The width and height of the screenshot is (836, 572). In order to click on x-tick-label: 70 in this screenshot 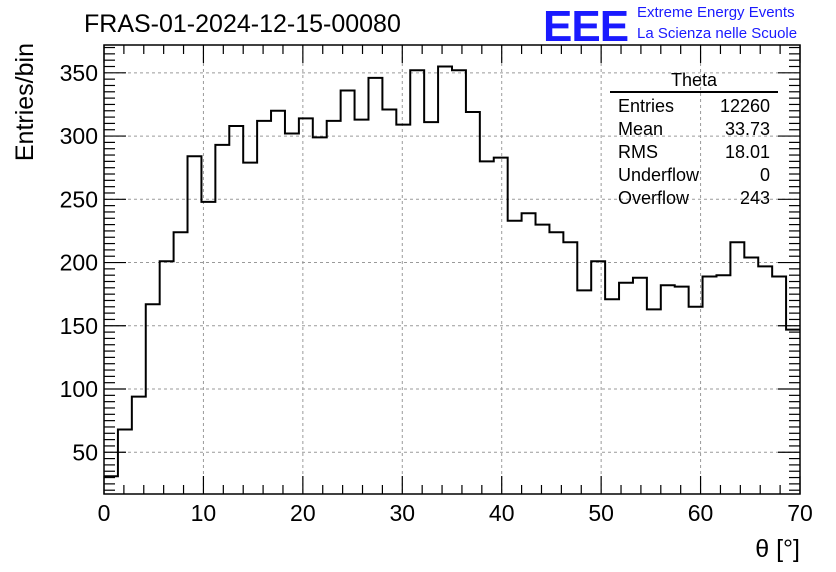, I will do `click(800, 513)`.